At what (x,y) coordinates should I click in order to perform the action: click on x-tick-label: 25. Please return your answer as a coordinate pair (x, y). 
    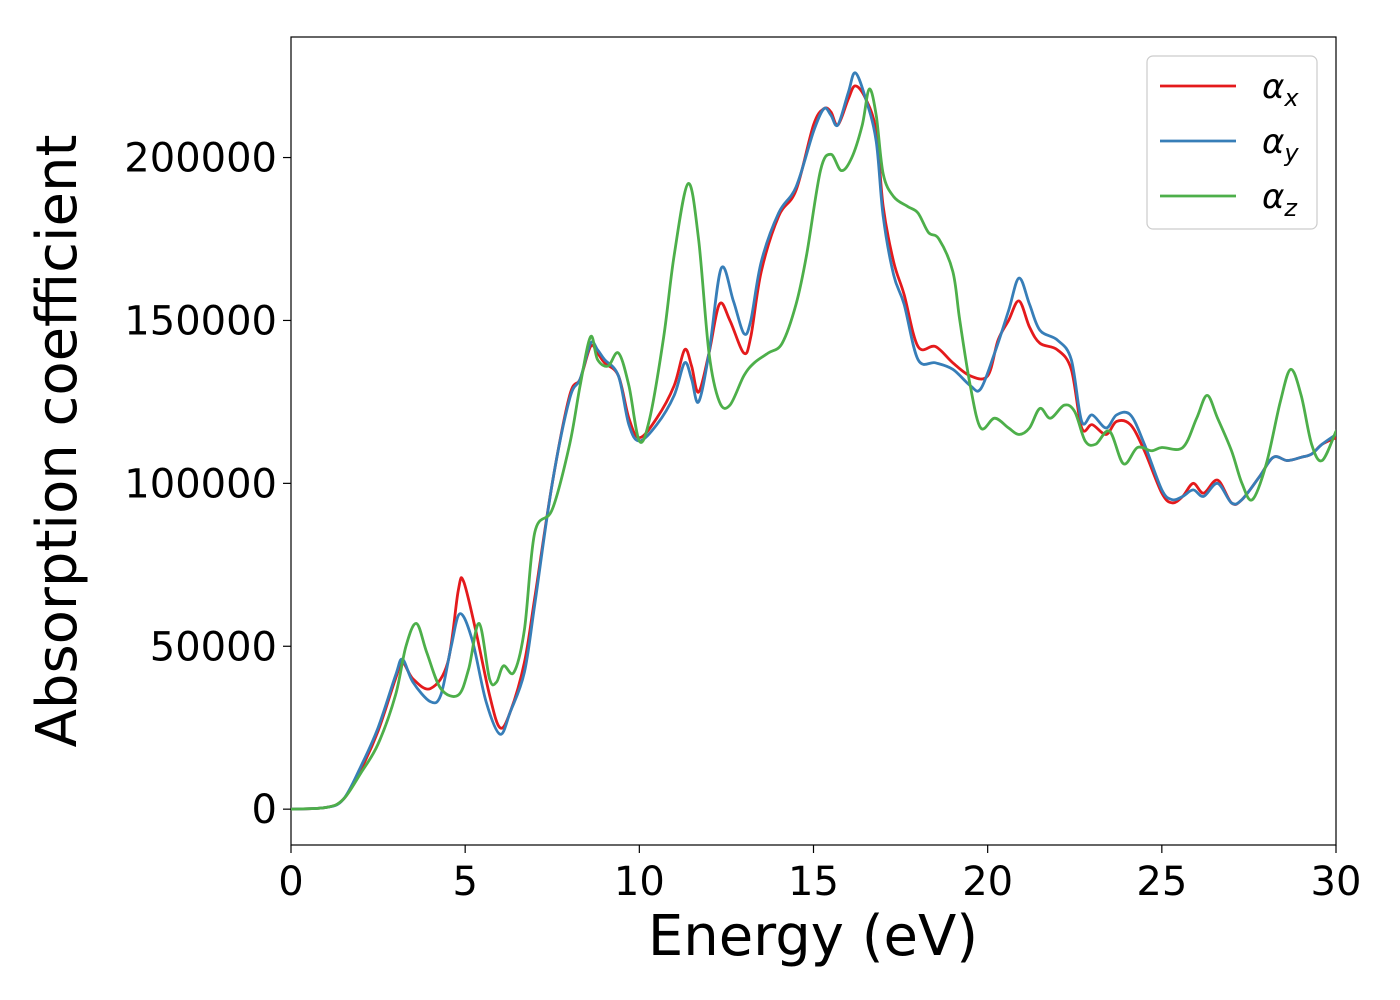
    Looking at the image, I should click on (1161, 882).